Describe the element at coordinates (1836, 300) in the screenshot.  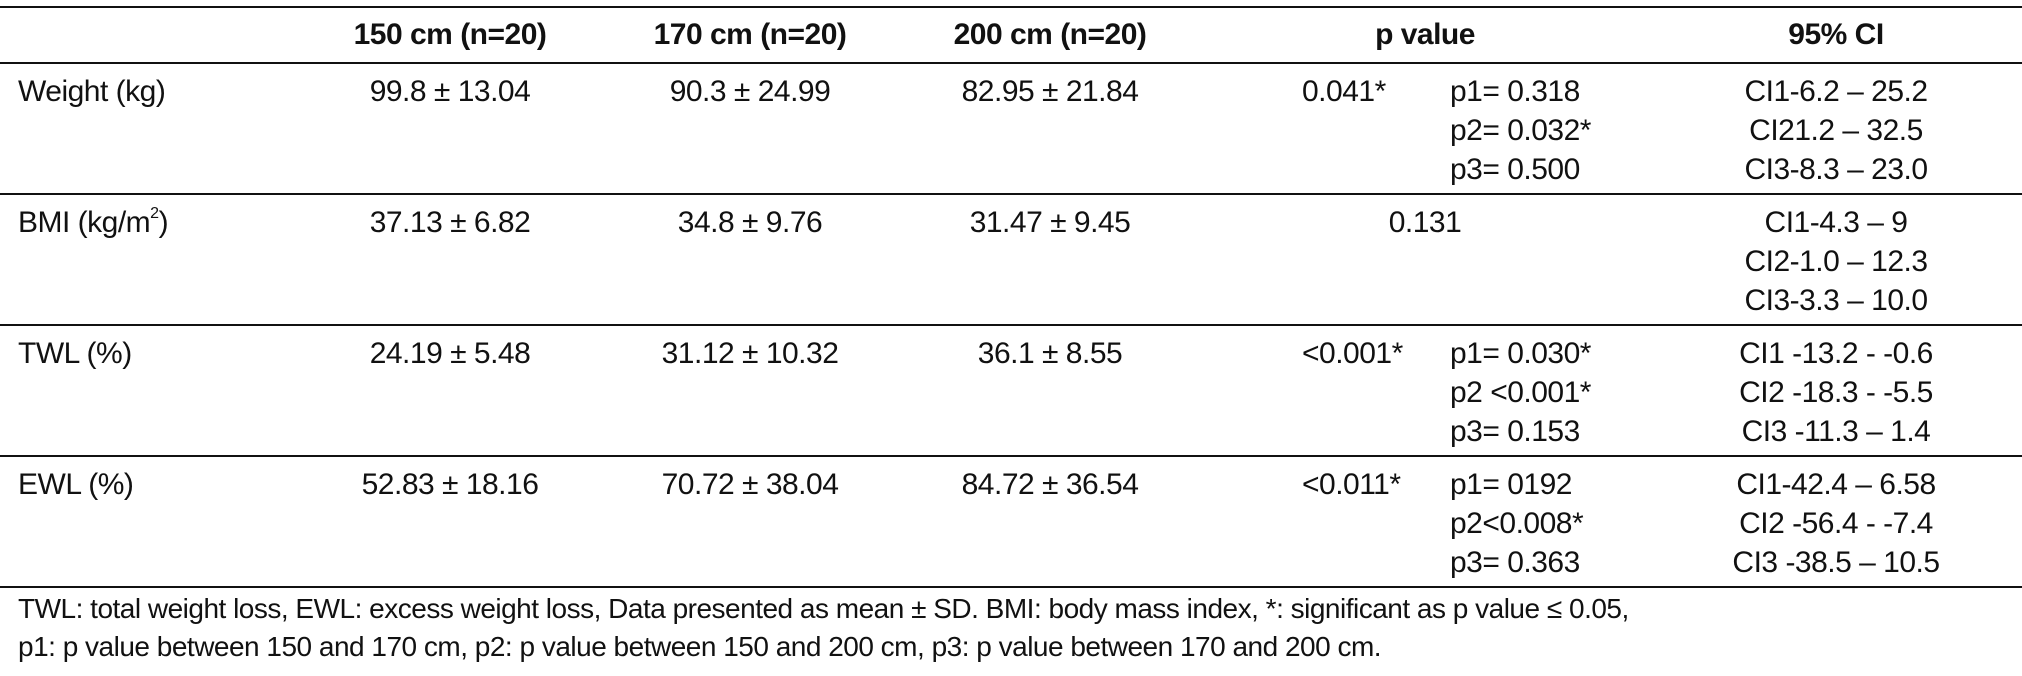
I see `ci-3: CI3-3.3 – 10.0` at that location.